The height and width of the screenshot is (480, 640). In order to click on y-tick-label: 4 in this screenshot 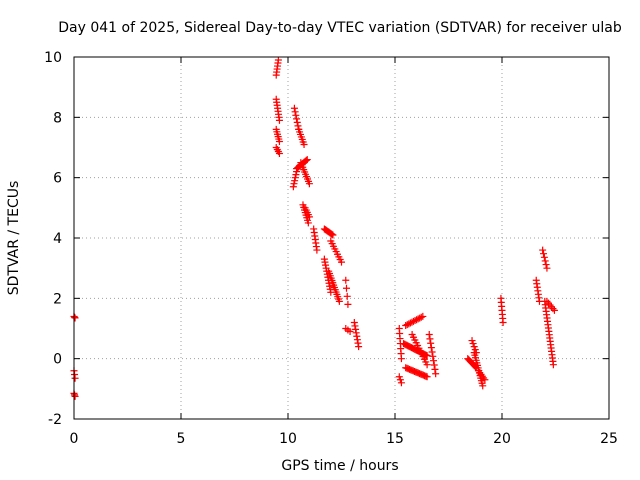, I will do `click(57, 239)`.